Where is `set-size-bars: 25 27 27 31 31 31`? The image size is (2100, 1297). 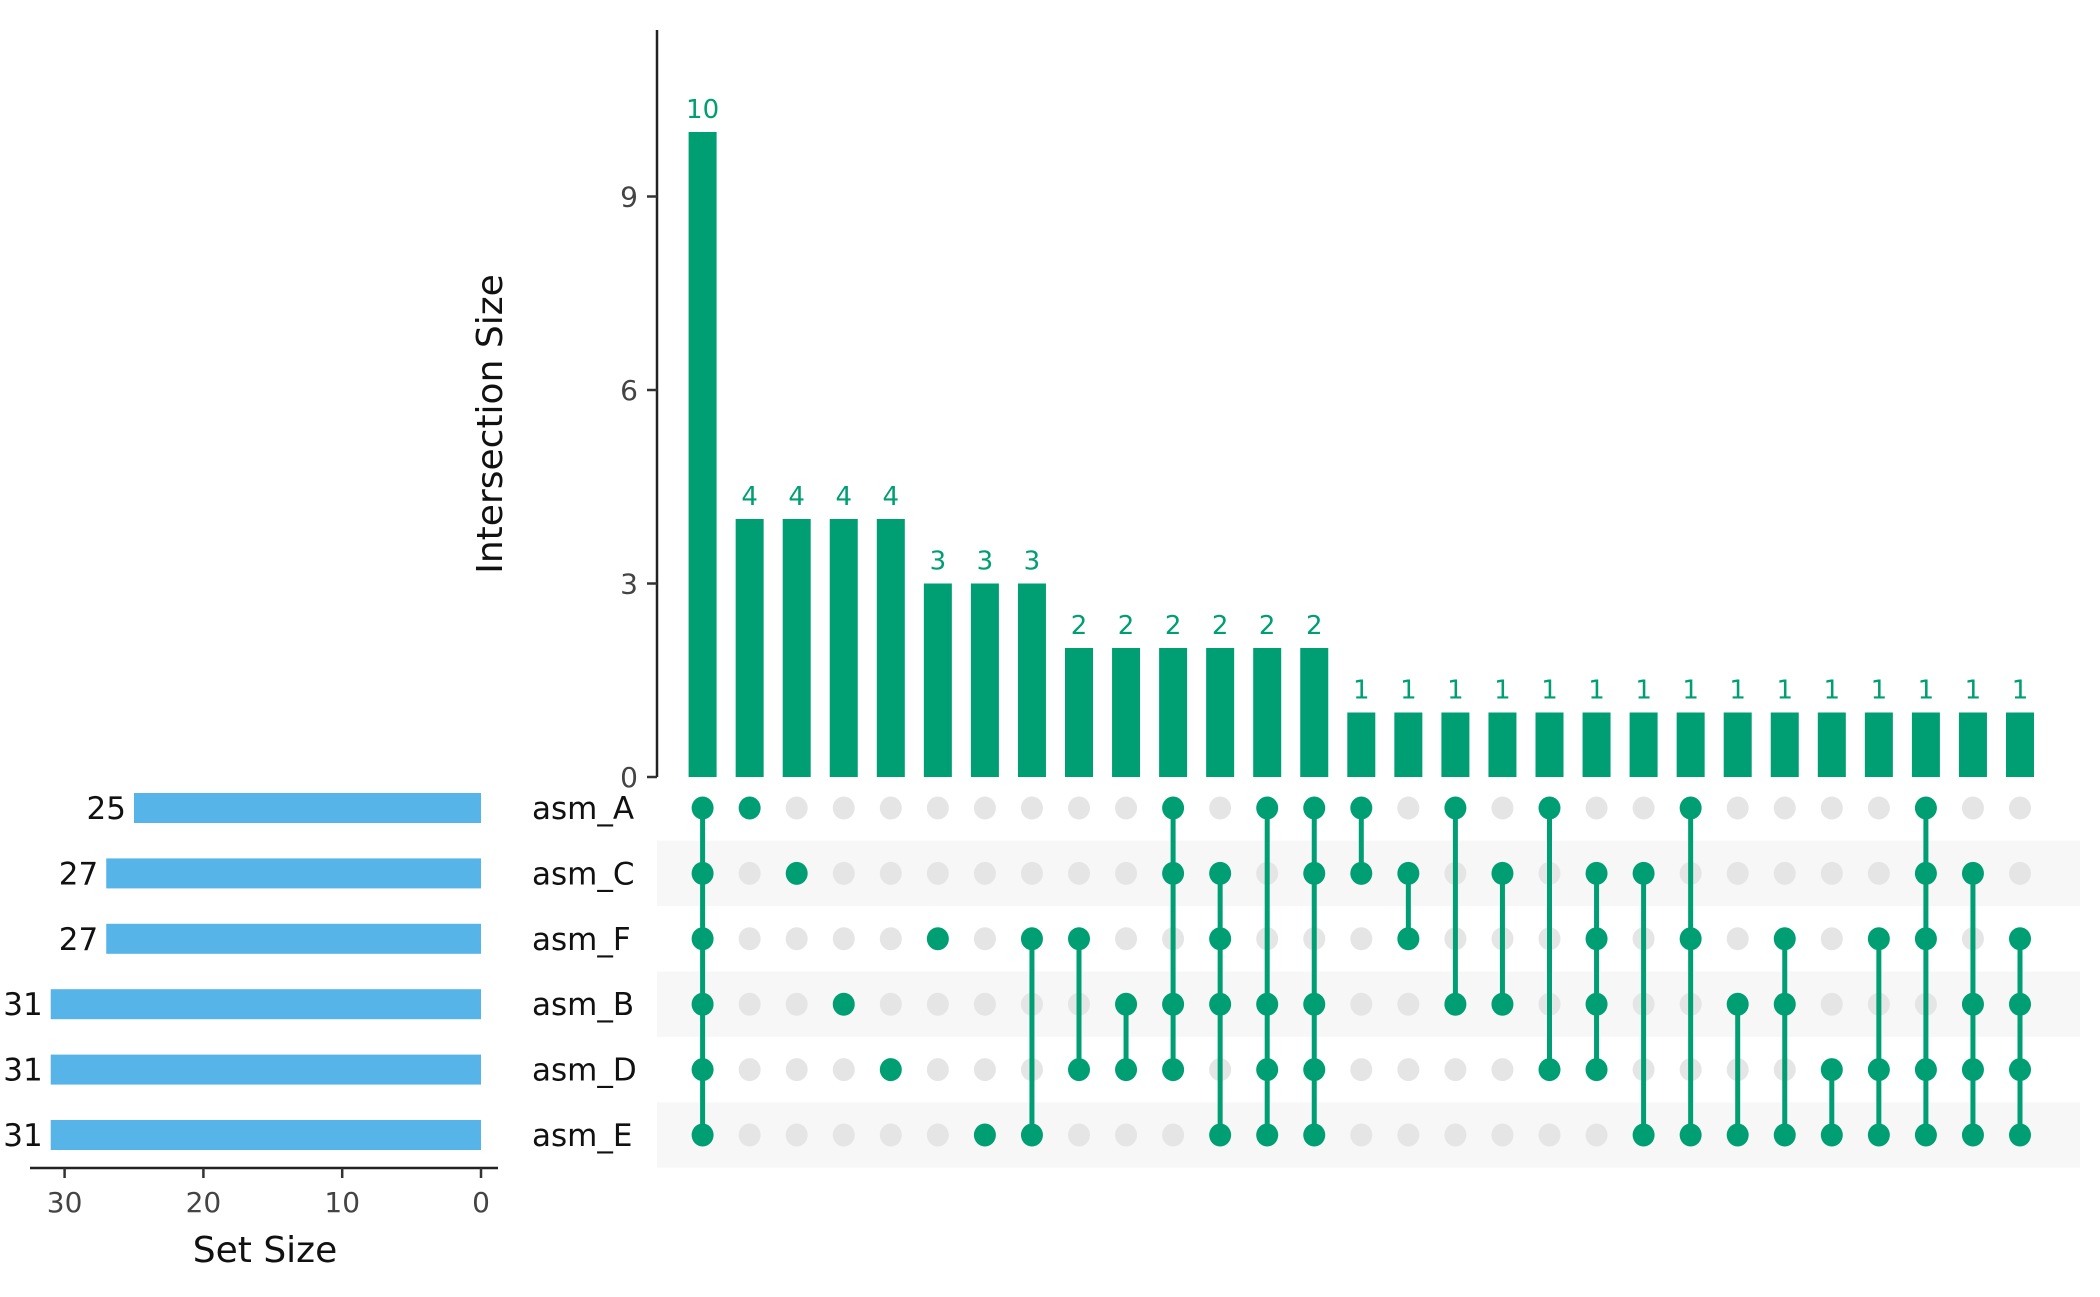
set-size-bars: 25 27 27 31 31 31 is located at coordinates (242, 972).